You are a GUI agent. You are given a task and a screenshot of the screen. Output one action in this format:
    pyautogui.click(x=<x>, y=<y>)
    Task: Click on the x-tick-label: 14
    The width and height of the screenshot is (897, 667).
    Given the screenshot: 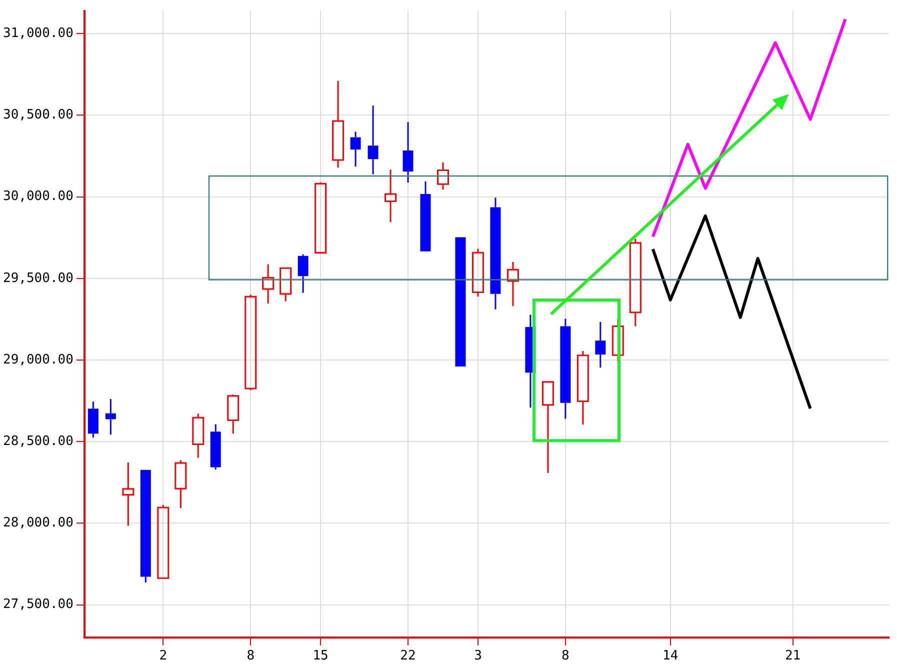 What is the action you would take?
    pyautogui.click(x=670, y=656)
    